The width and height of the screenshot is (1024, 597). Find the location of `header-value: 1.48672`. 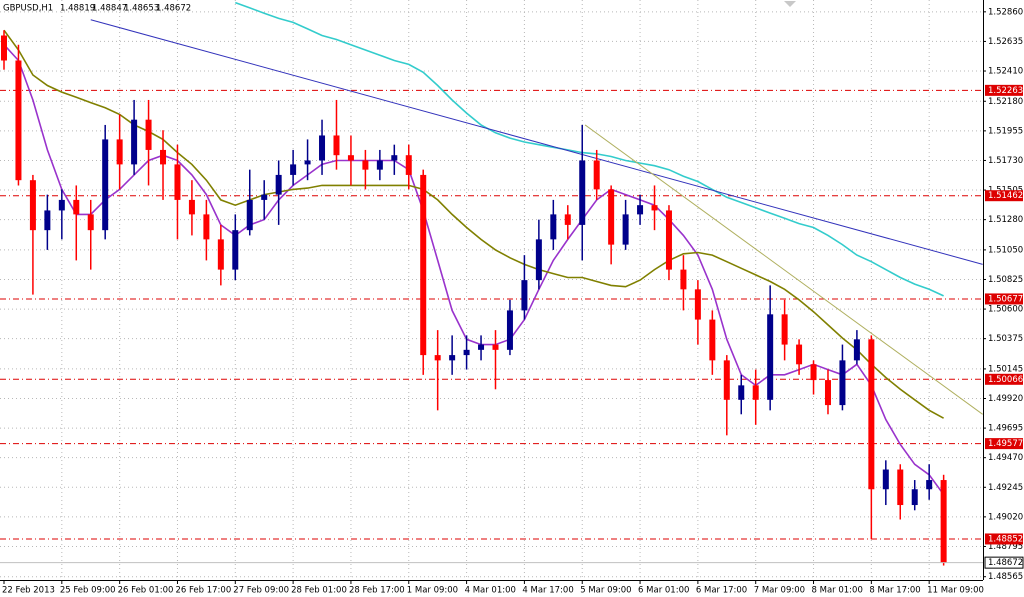

header-value: 1.48672 is located at coordinates (173, 9).